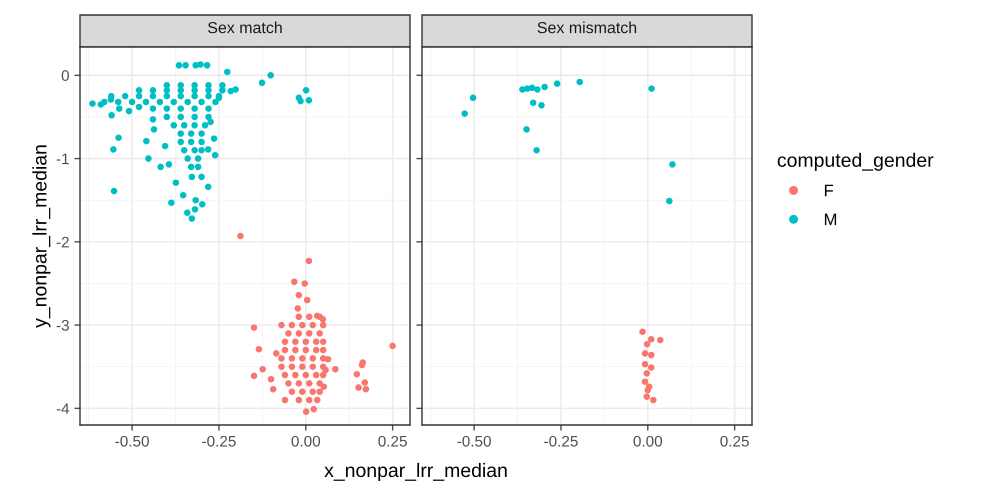 This screenshot has height=489, width=988. What do you see at coordinates (41, 236) in the screenshot?
I see `y-axis-title: y_nonpar_lrr_median` at bounding box center [41, 236].